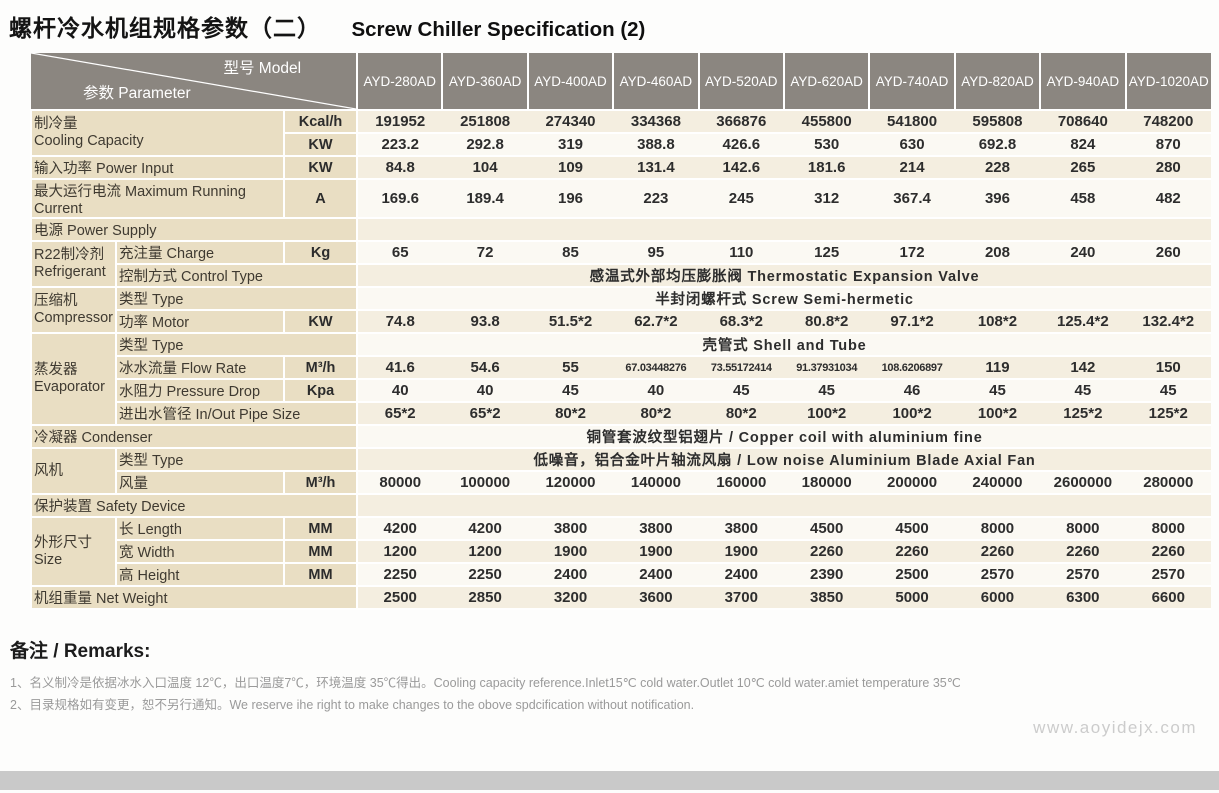  I want to click on unit-cell: MM, so click(320, 528).